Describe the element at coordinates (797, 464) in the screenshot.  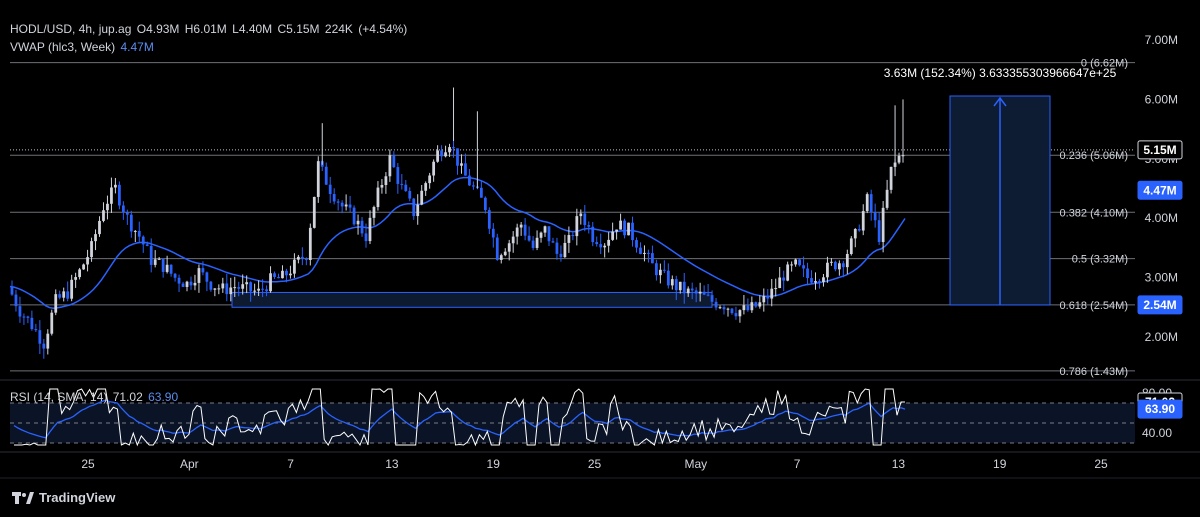
I see `time-tick-label: 7` at that location.